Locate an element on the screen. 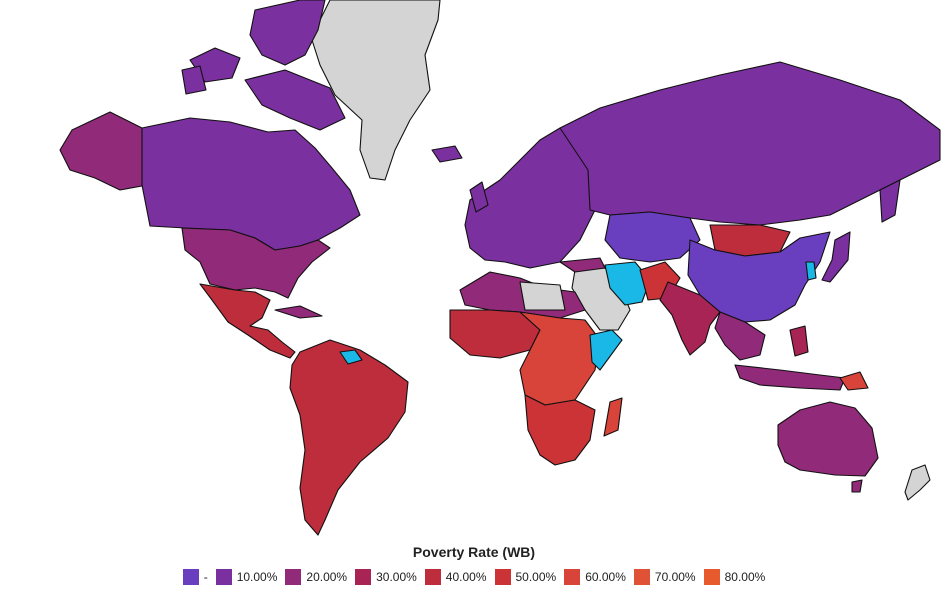 Image resolution: width=948 pixels, height=605 pixels. legend-item: 40.00% is located at coordinates (455, 577).